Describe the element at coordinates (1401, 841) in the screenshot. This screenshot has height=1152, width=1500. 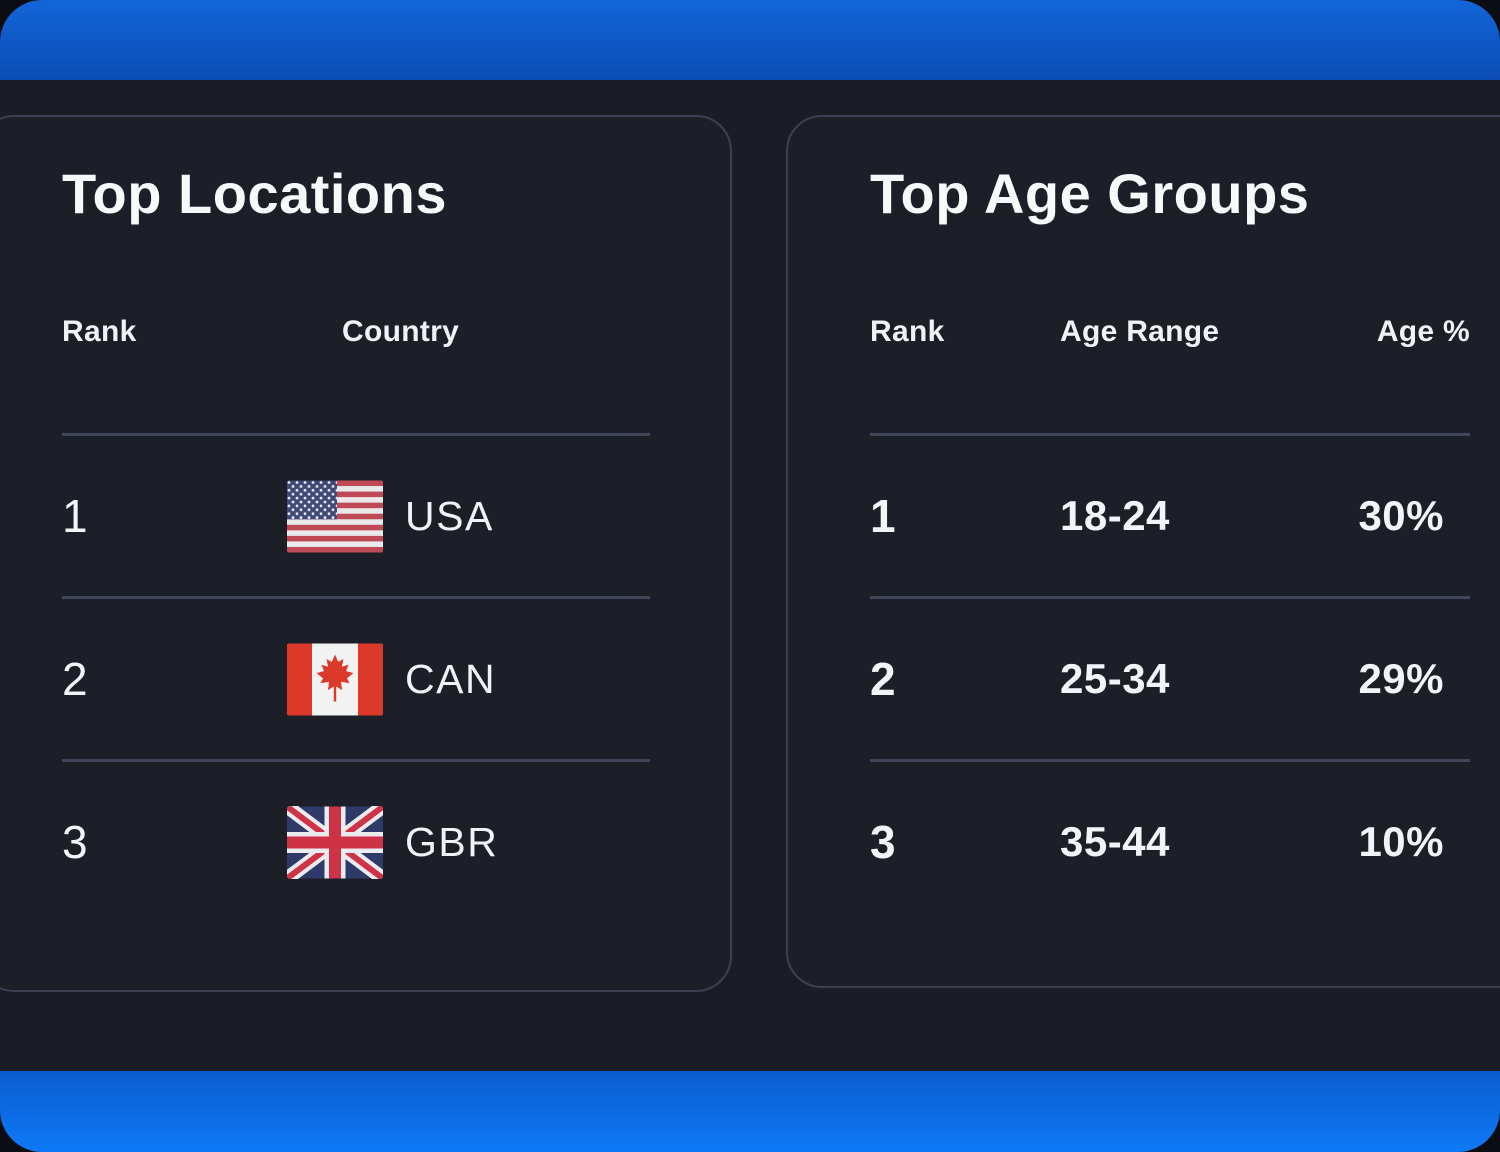
I see `age-pct-value: 10%` at that location.